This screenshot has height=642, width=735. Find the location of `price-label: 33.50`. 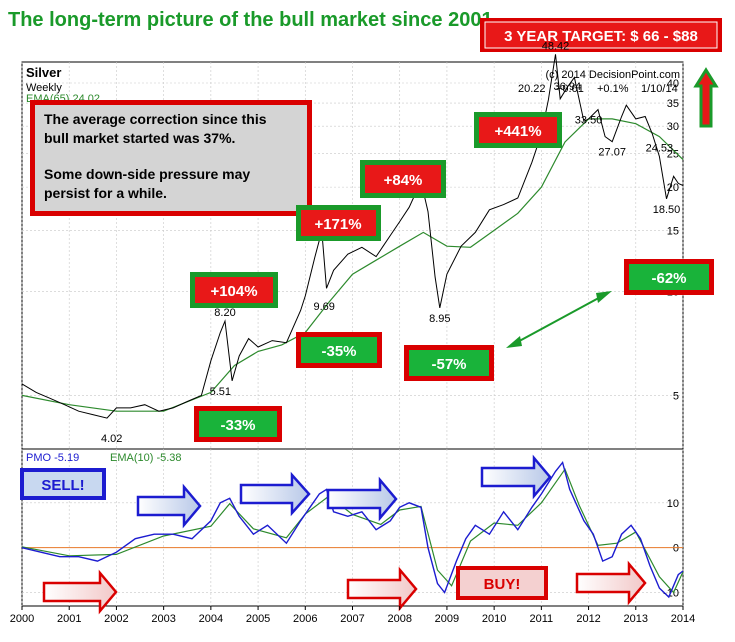

price-label: 33.50 is located at coordinates (589, 121).